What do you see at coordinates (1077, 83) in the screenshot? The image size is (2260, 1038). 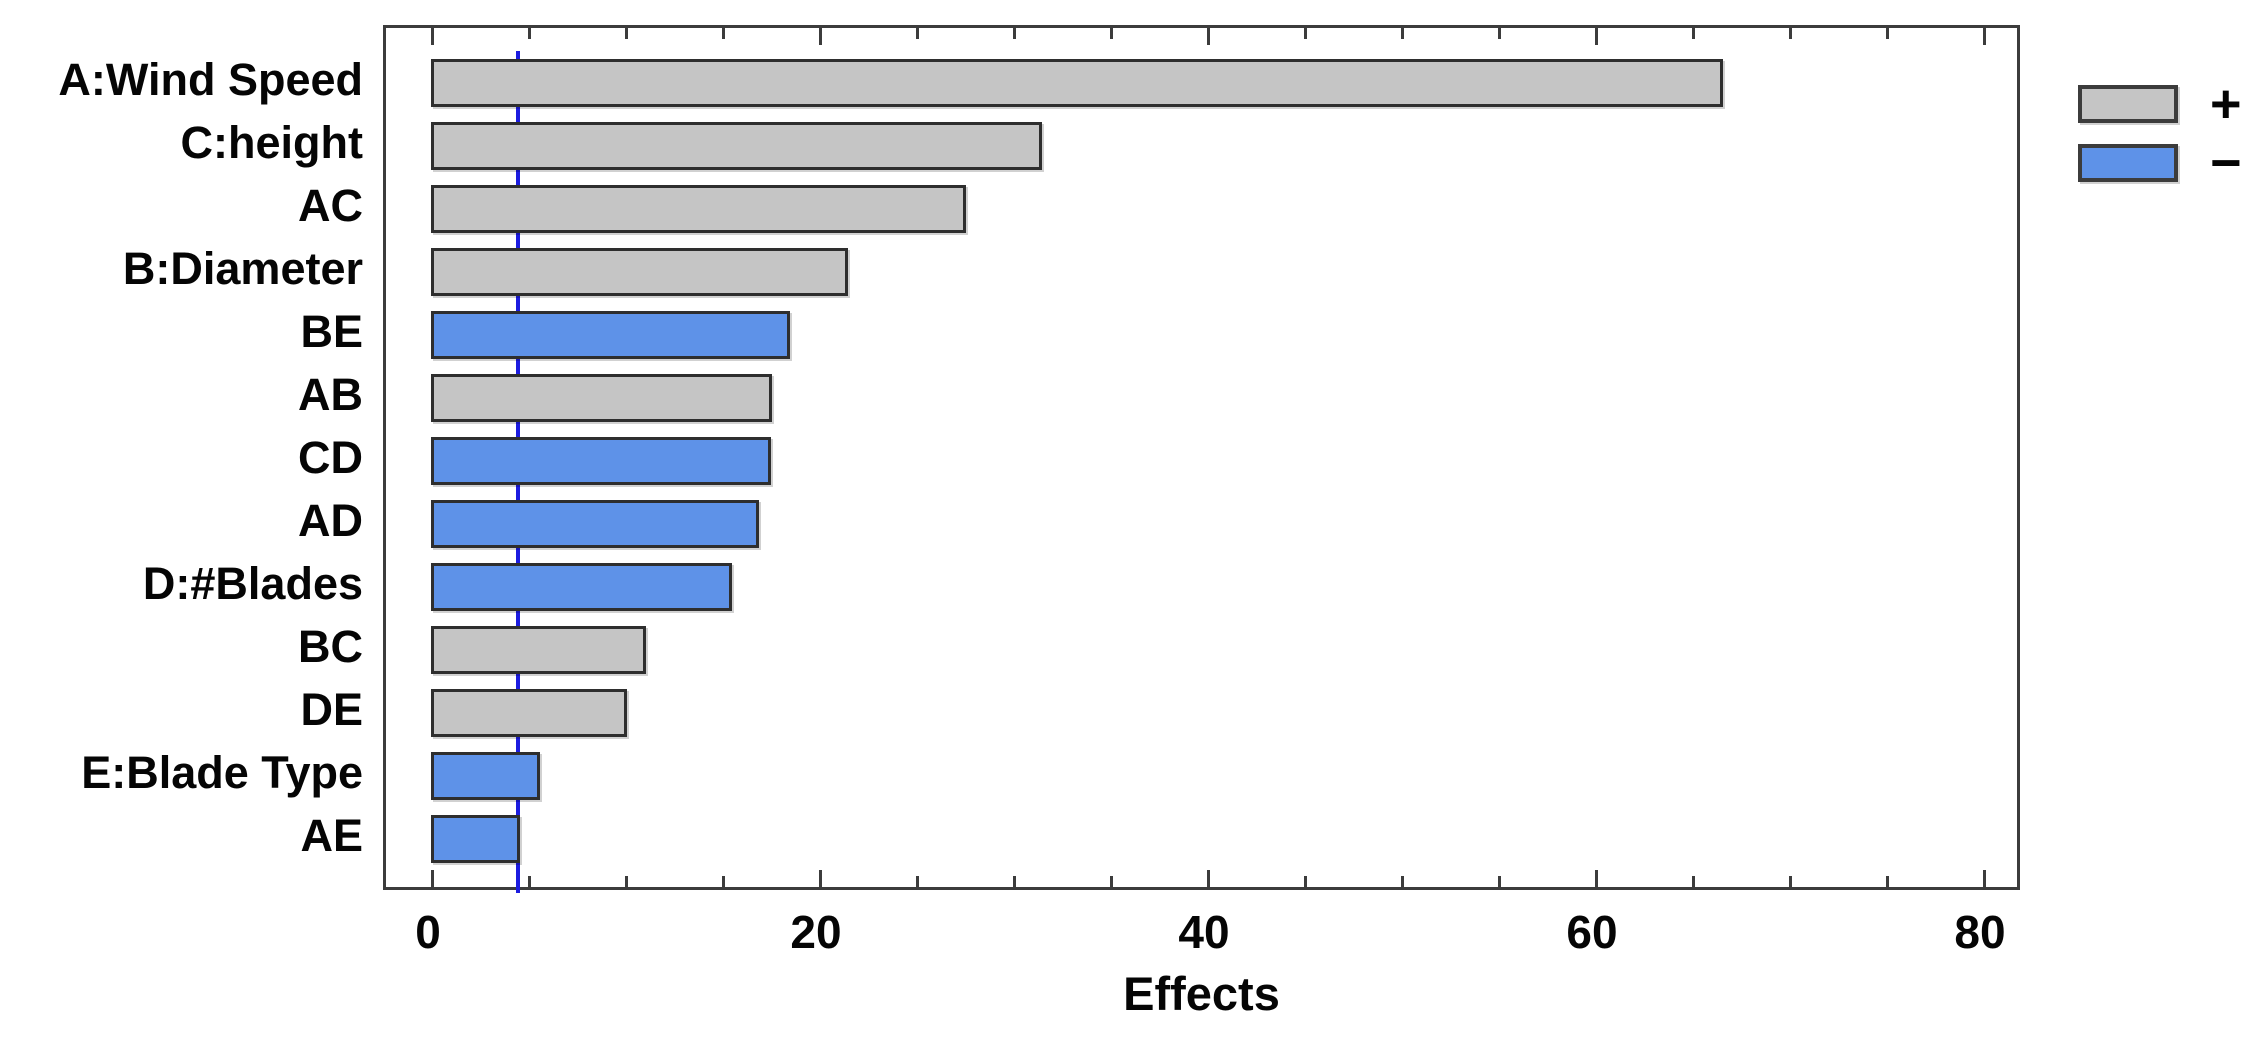 I see `bar-a-wind-speed` at bounding box center [1077, 83].